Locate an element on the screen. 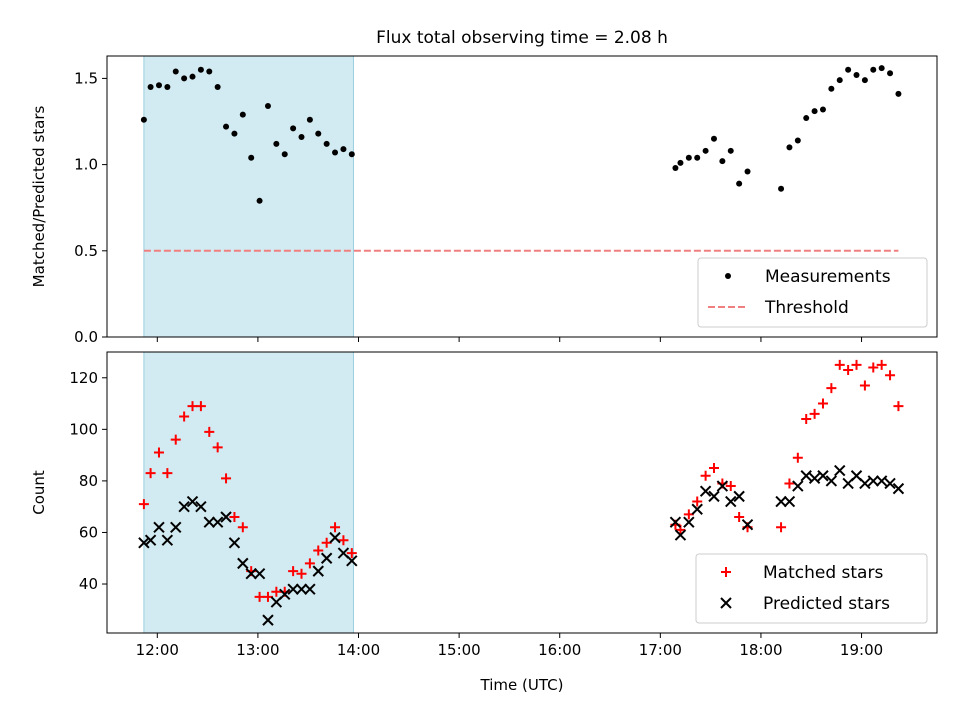  y-tick-label: 0.5 is located at coordinates (86, 251).